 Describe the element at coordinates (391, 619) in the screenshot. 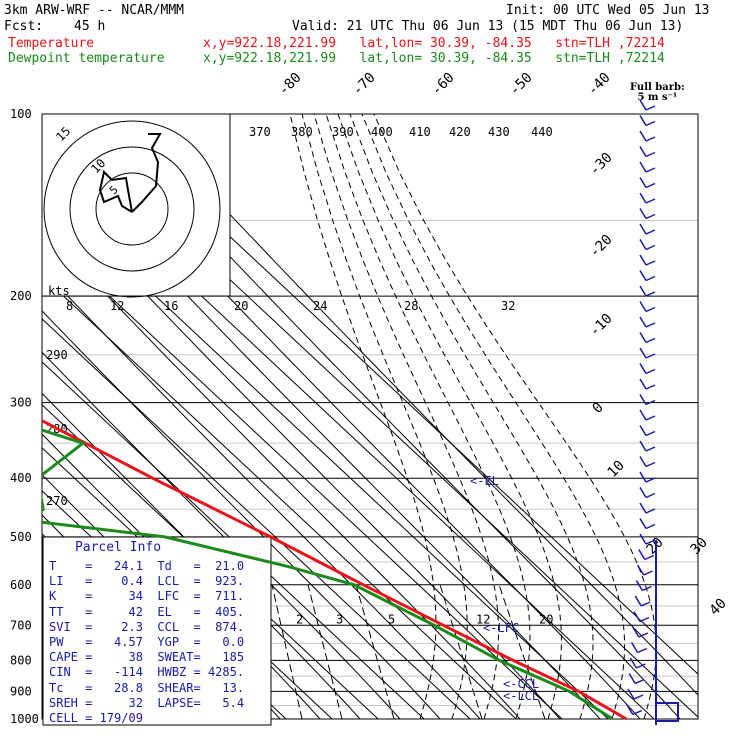

I see `mixing-ratio-label: 5` at that location.